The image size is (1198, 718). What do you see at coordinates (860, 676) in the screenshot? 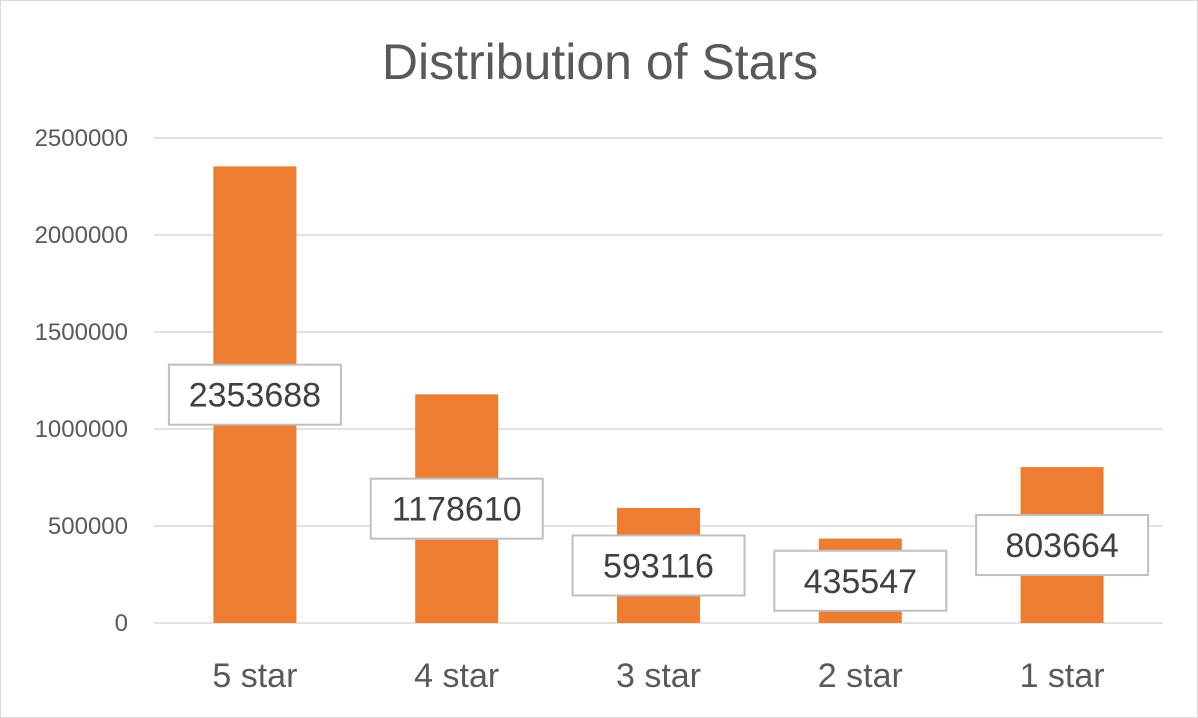
I see `x-category-label: 2 star` at bounding box center [860, 676].